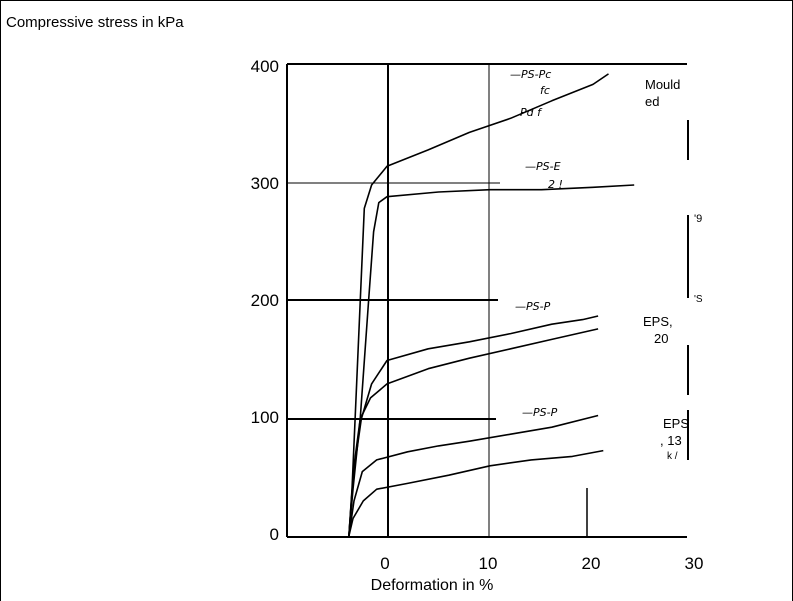 This screenshot has width=793, height=601. I want to click on legend-fragment: 'S, so click(698, 299).